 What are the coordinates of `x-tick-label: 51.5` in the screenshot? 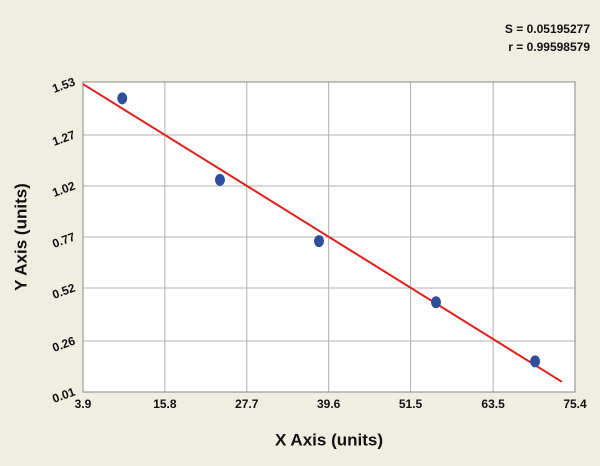 It's located at (411, 404).